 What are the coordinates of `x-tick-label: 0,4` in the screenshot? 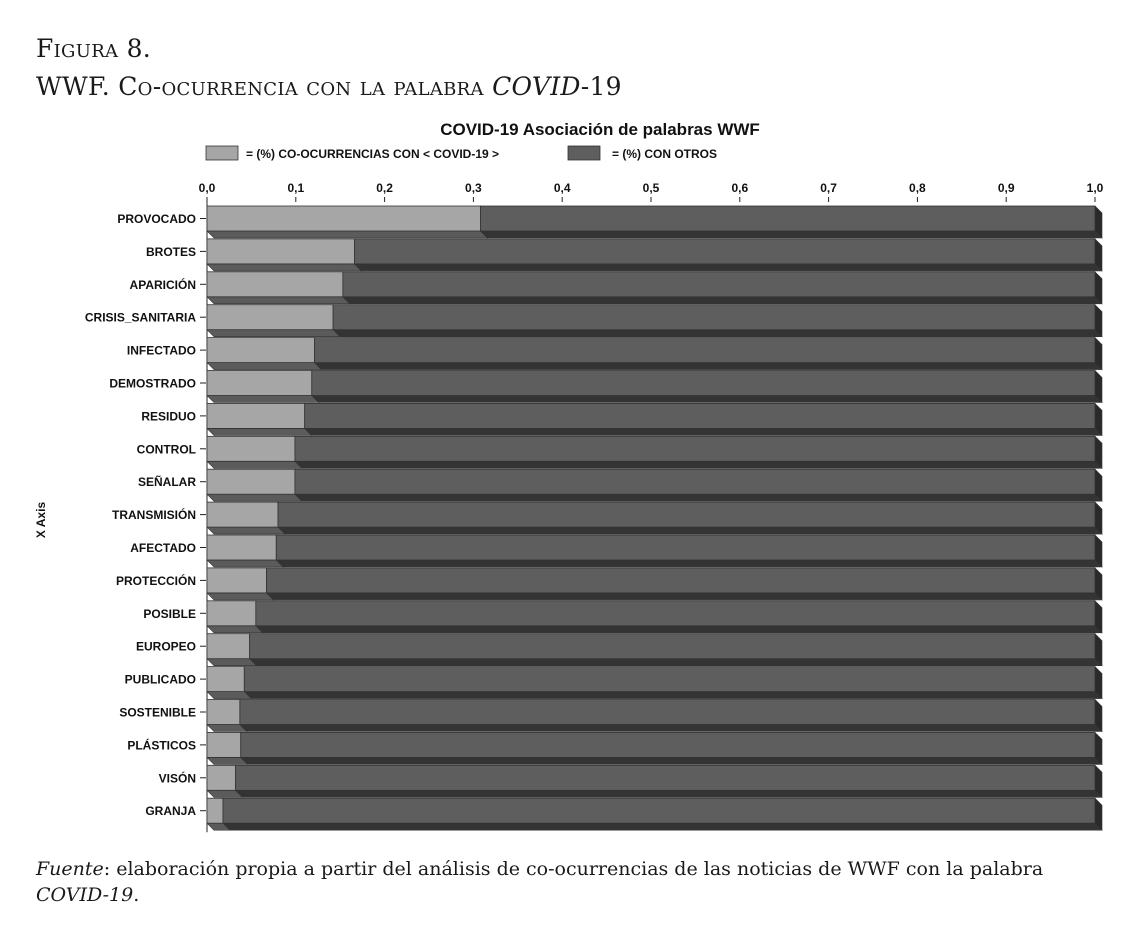 It's located at (562, 188).